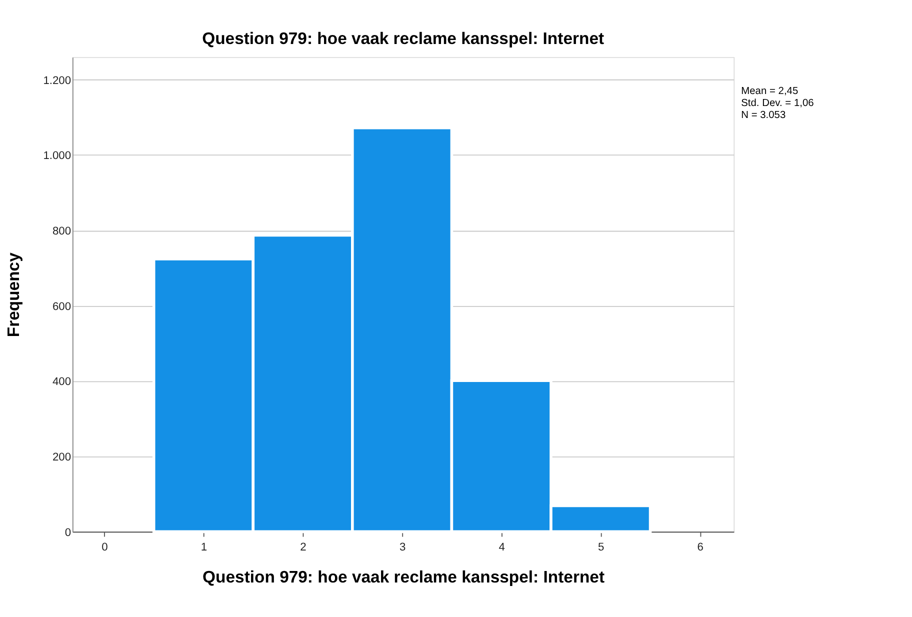 The width and height of the screenshot is (912, 617). What do you see at coordinates (403, 38) in the screenshot?
I see `chart-title: Question 979: hoe vaak reclame kansspel: Internet` at bounding box center [403, 38].